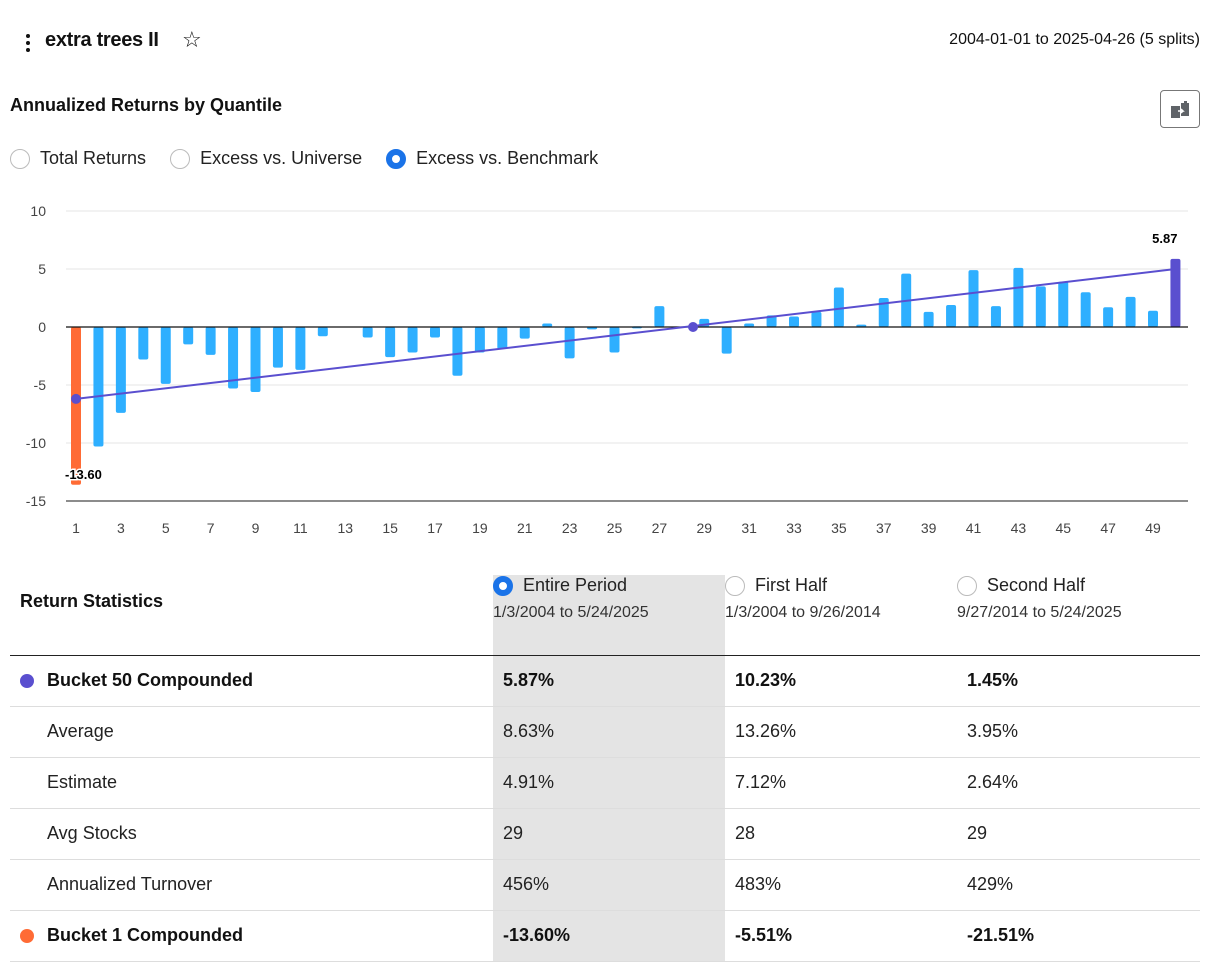 The width and height of the screenshot is (1212, 966). What do you see at coordinates (761, 782) in the screenshot?
I see `cell-value: 7.12%` at bounding box center [761, 782].